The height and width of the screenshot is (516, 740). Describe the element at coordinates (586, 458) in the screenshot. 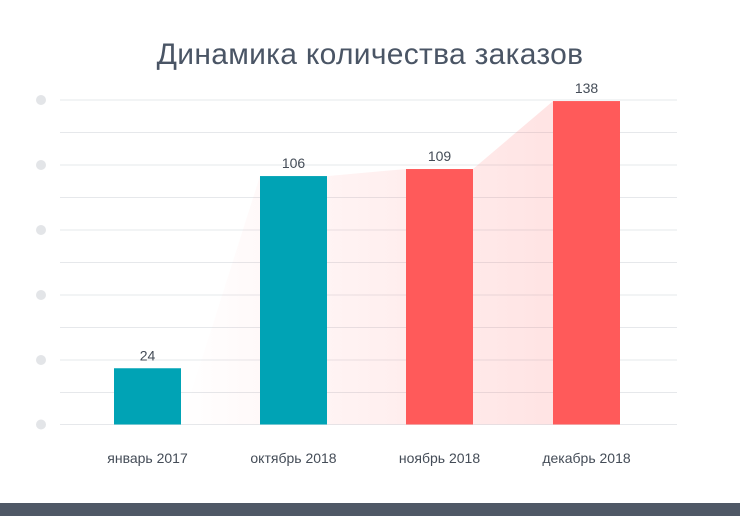

I see `category-label: декабрь 2018` at that location.